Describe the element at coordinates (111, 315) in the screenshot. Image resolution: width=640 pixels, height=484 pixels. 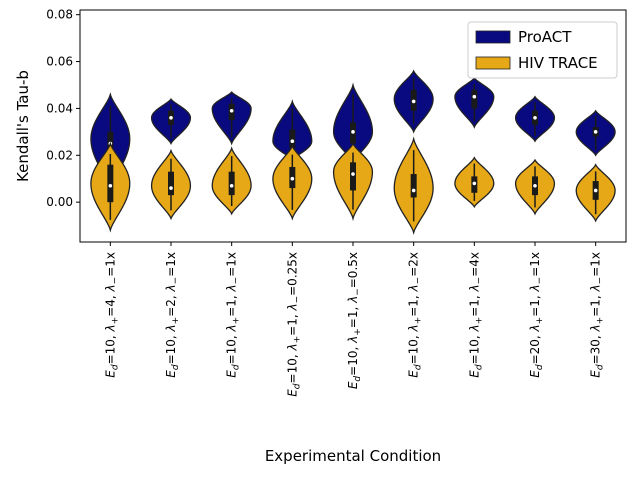
I see `x-tick-label: Ed=10, λ+=4, λ−=1x` at that location.